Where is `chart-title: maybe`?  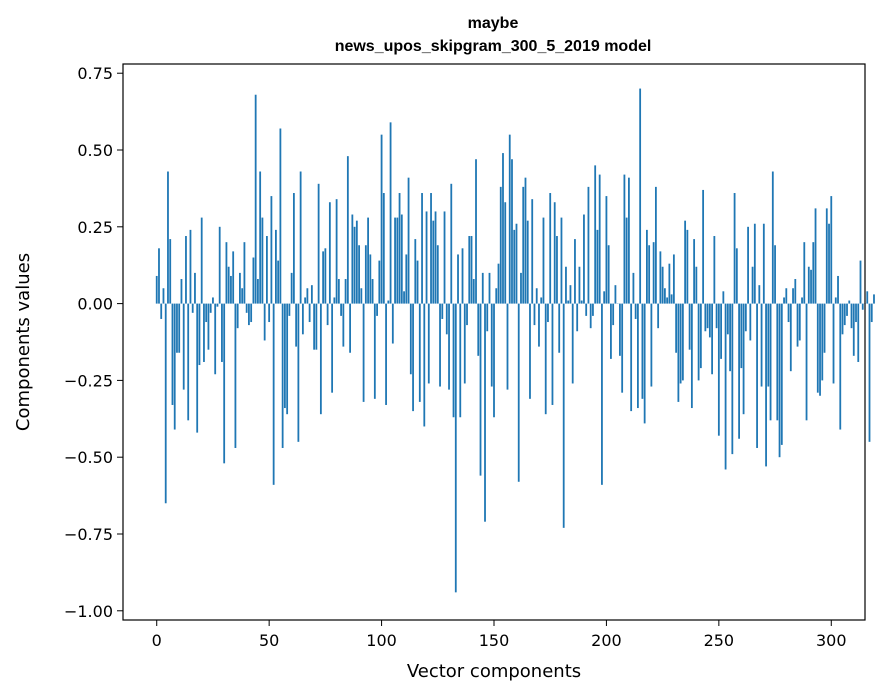
chart-title: maybe is located at coordinates (493, 23).